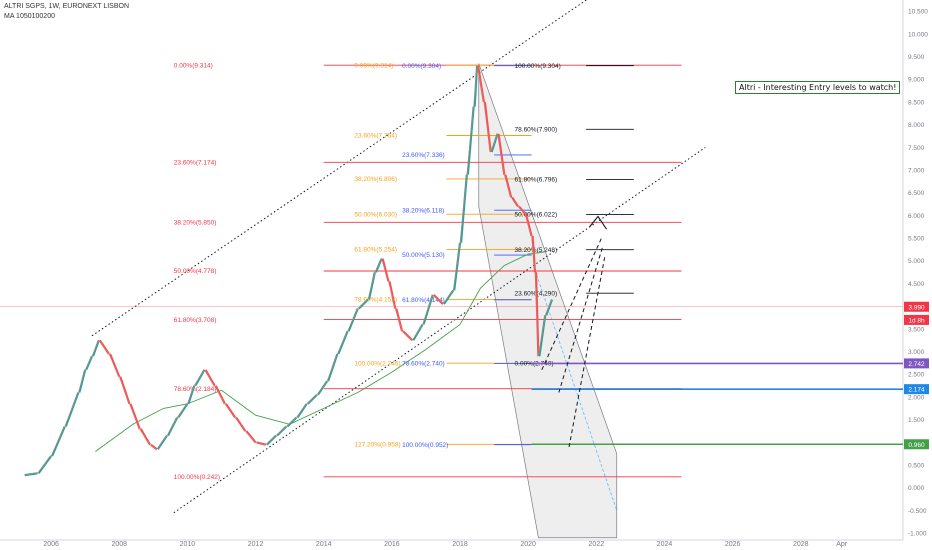  I want to click on y-tick-11: 5.000, so click(916, 261).